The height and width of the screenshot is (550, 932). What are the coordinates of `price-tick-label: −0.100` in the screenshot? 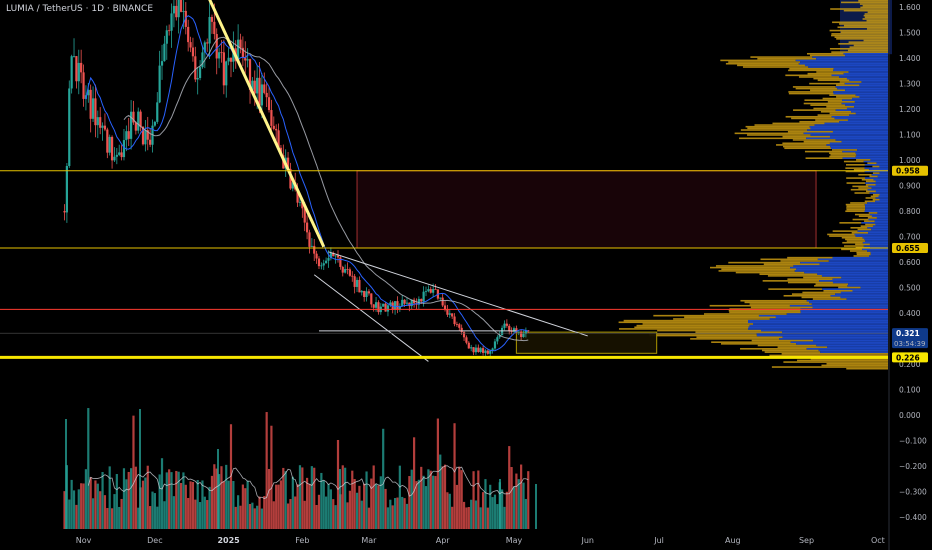 It's located at (913, 441).